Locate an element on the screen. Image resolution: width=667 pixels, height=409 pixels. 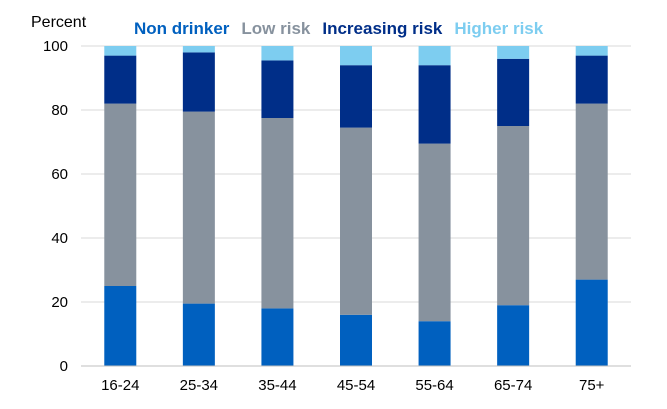
legend-increasing-risk: Increasing risk is located at coordinates (382, 28).